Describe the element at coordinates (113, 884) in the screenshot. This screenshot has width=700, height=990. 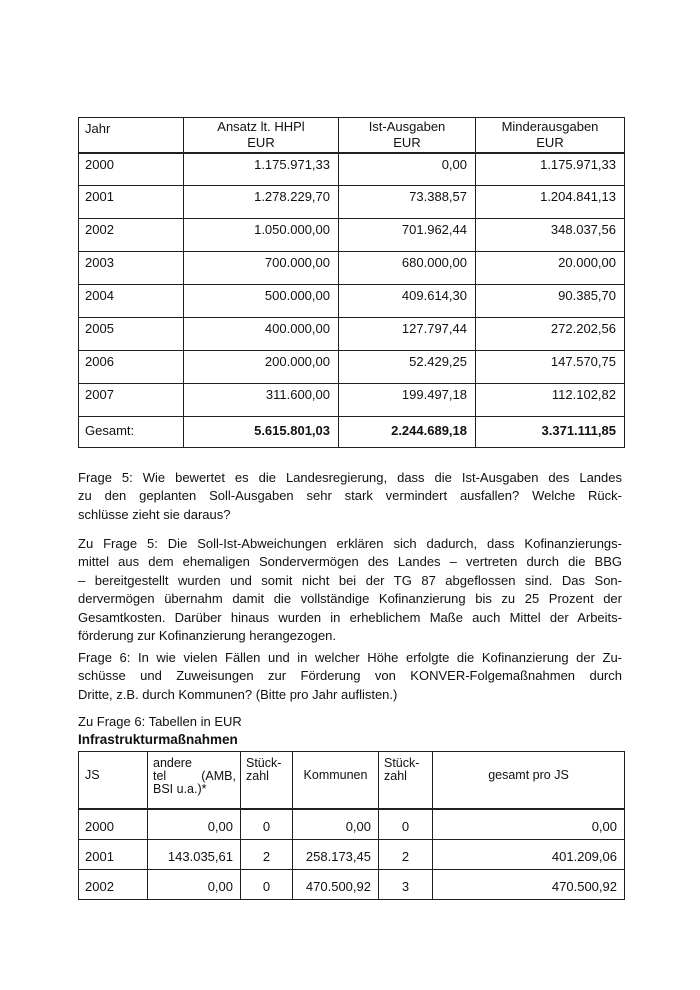
I see `cell-js: 2002` at that location.